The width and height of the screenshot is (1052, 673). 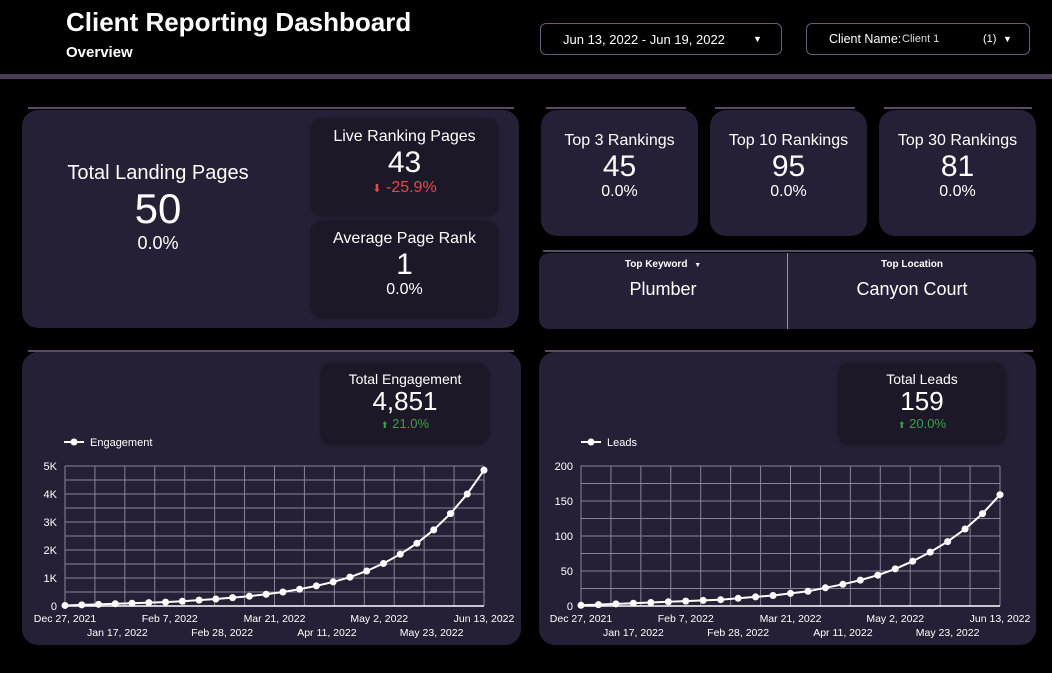 What do you see at coordinates (51, 523) in the screenshot?
I see `y-tick-label: 3K` at bounding box center [51, 523].